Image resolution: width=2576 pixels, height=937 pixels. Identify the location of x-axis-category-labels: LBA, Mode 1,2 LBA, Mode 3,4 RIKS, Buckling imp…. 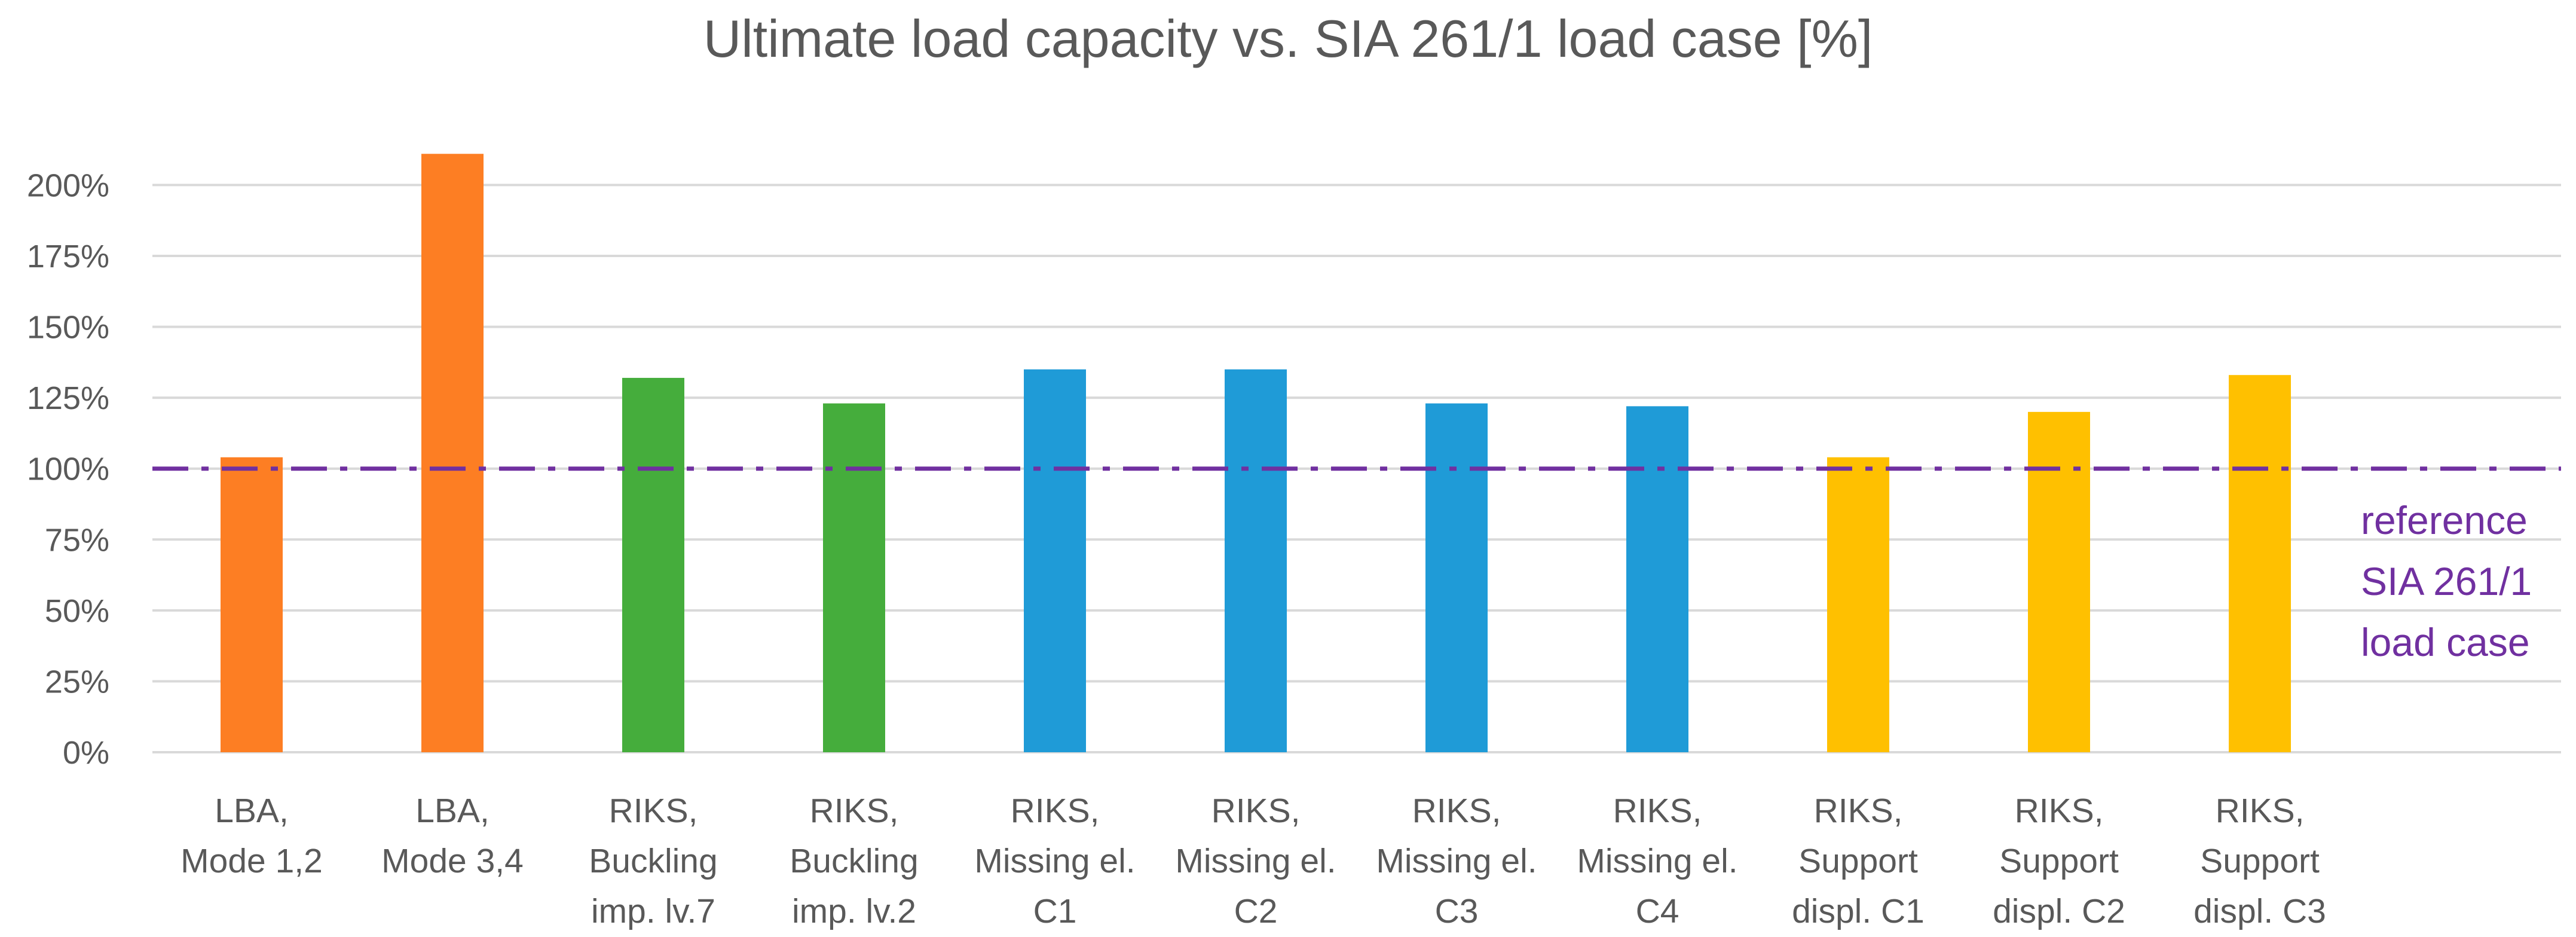
(1253, 861).